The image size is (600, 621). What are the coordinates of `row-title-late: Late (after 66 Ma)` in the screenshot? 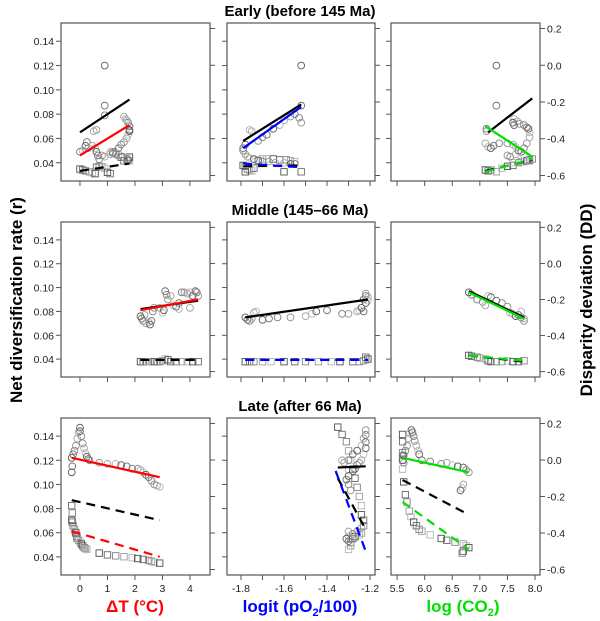 It's located at (299, 406).